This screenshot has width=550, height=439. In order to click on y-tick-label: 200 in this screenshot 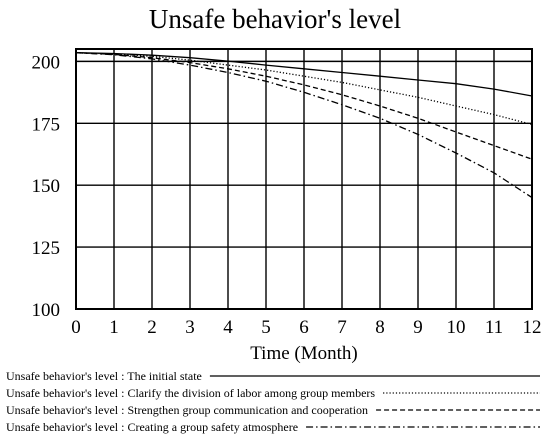, I will do `click(46, 62)`.